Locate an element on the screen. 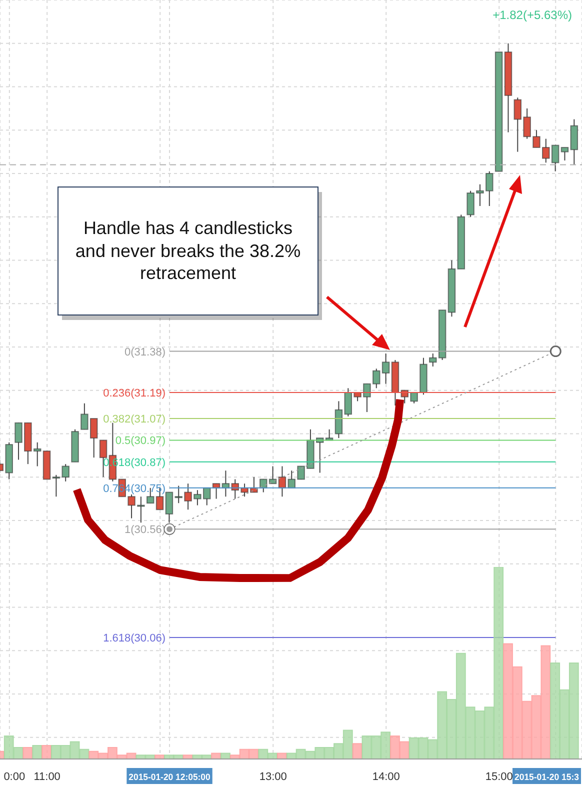  x-tick-label: 0:00 is located at coordinates (15, 777).